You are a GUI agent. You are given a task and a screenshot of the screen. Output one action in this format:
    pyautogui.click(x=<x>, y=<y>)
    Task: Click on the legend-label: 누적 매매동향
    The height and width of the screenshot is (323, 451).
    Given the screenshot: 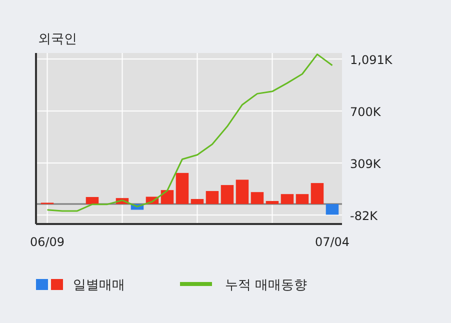 What is the action you would take?
    pyautogui.click(x=266, y=285)
    